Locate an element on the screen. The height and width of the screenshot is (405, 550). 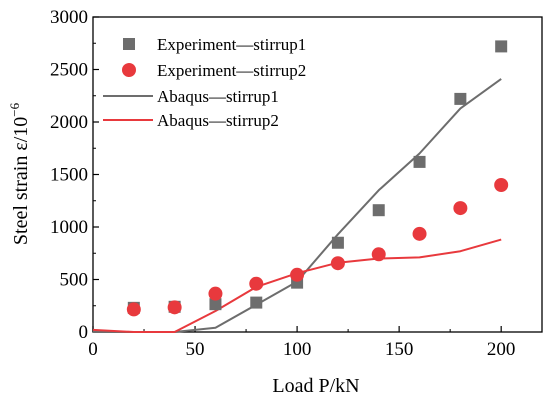
legend-marker-circle is located at coordinates (129, 70).